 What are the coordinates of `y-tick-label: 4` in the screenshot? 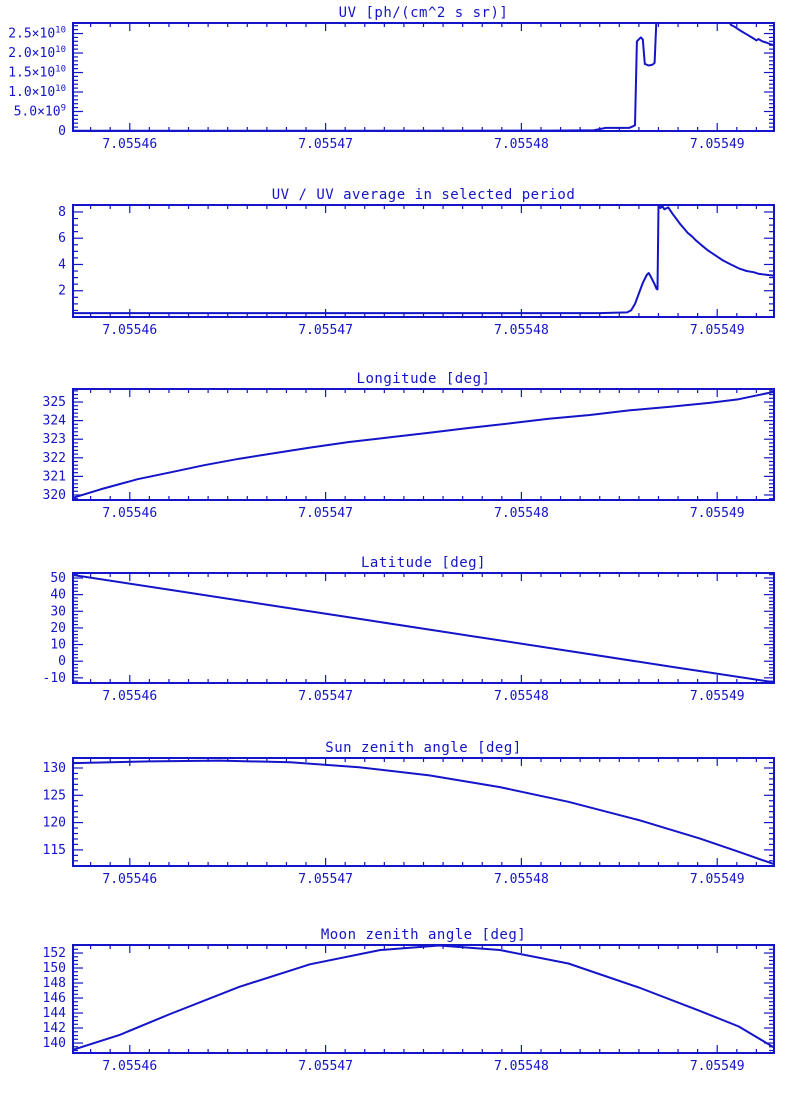 It's located at (62, 264).